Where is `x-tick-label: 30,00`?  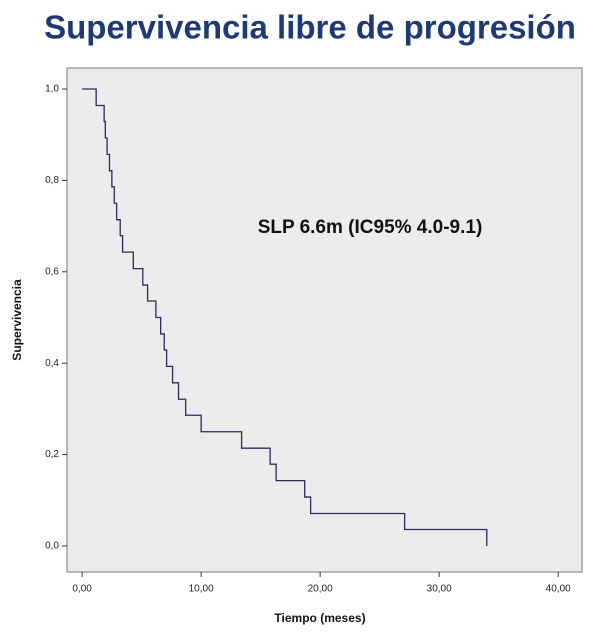
x-tick-label: 30,00 is located at coordinates (439, 589).